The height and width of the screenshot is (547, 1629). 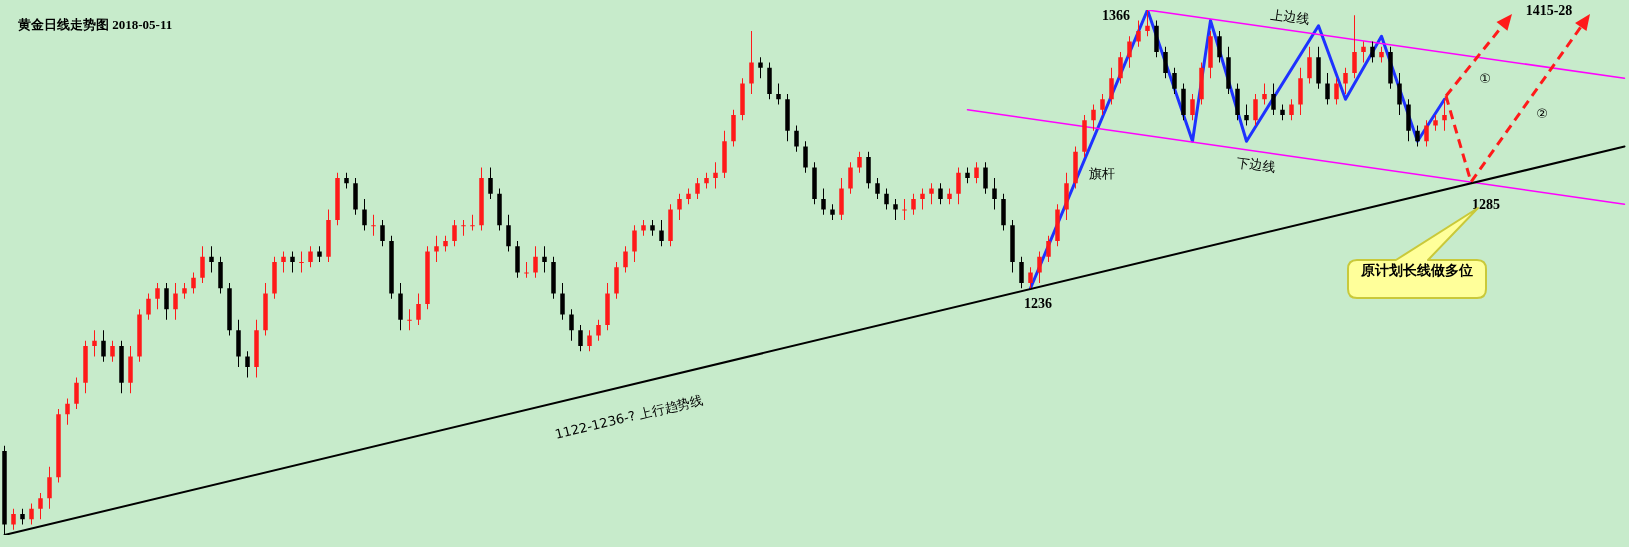 I want to click on annotation: 旗杆, so click(x=1102, y=174).